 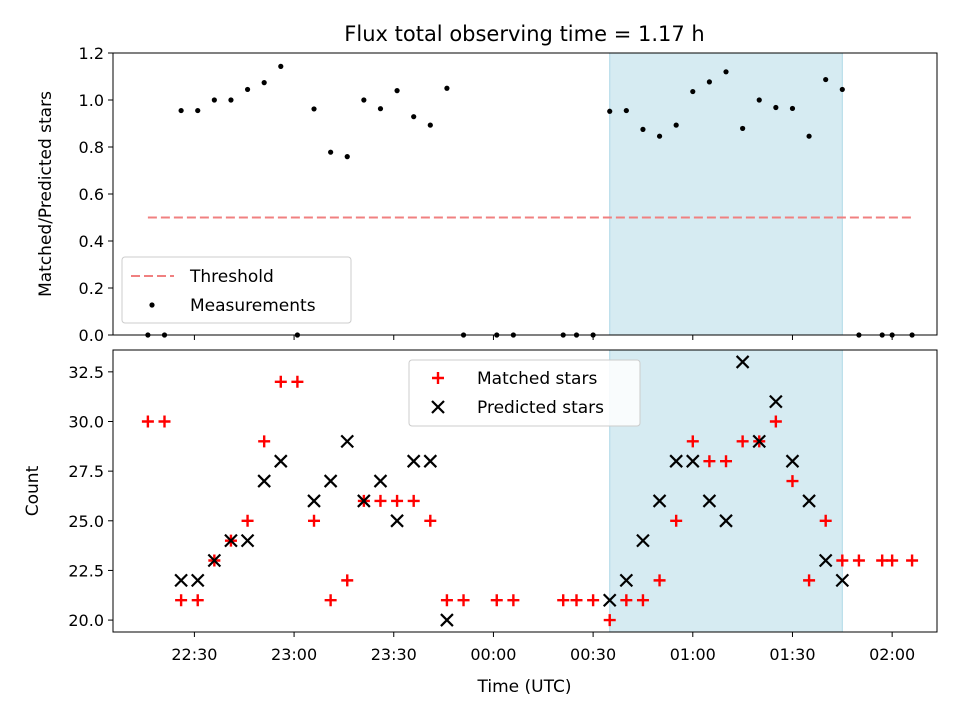 I want to click on y-tick-label: 30.0, so click(x=86, y=421).